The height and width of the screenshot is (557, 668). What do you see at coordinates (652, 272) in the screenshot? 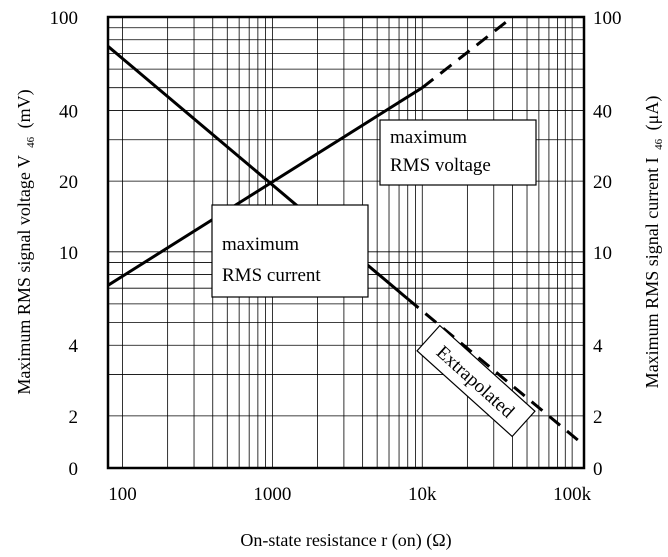
I see `y-right-axis-title-main: Maximum RMS signal current I` at bounding box center [652, 272].